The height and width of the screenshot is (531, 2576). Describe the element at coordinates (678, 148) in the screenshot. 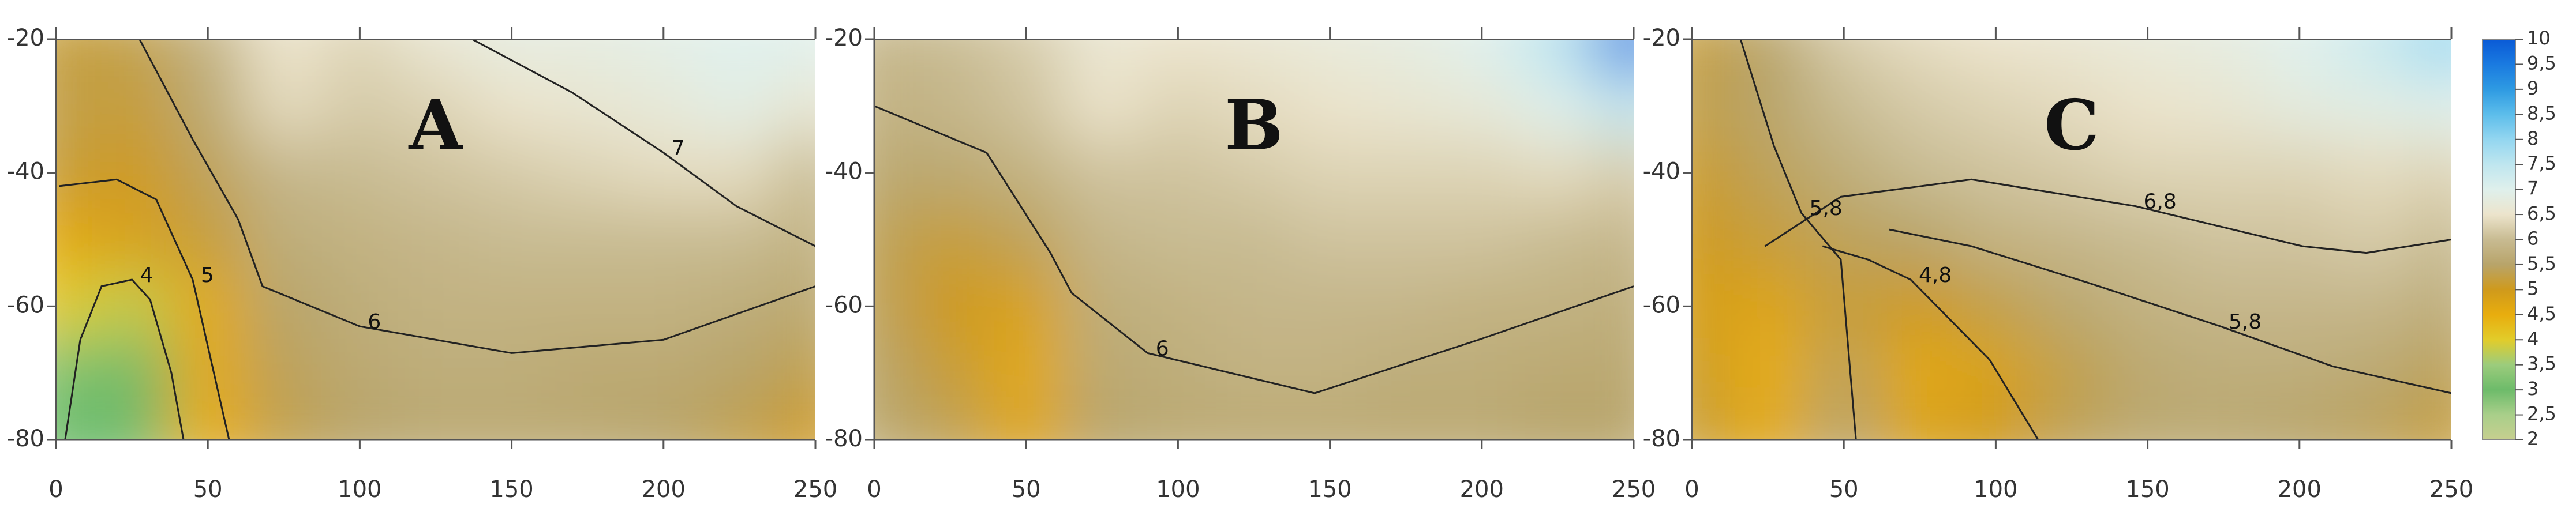

I see `contour-label: 7` at that location.